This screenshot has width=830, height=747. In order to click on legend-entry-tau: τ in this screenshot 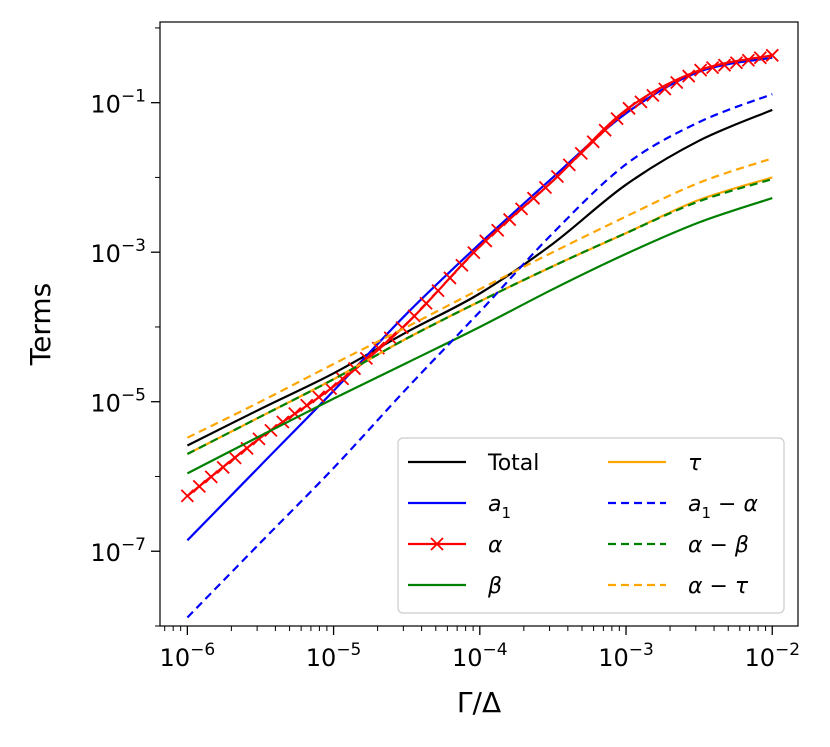, I will do `click(655, 463)`.